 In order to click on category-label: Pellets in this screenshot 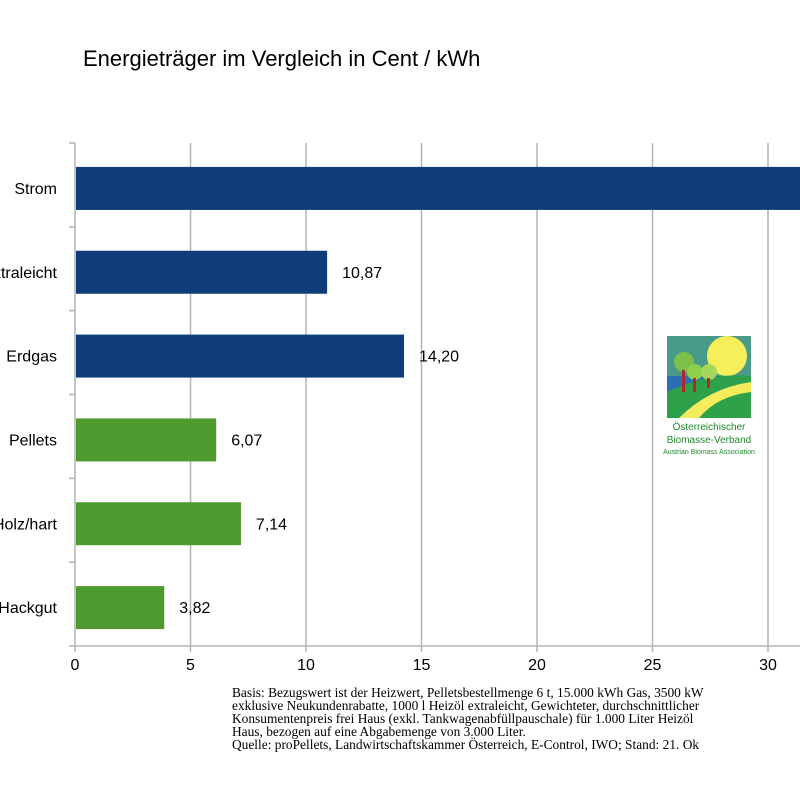, I will do `click(33, 440)`.